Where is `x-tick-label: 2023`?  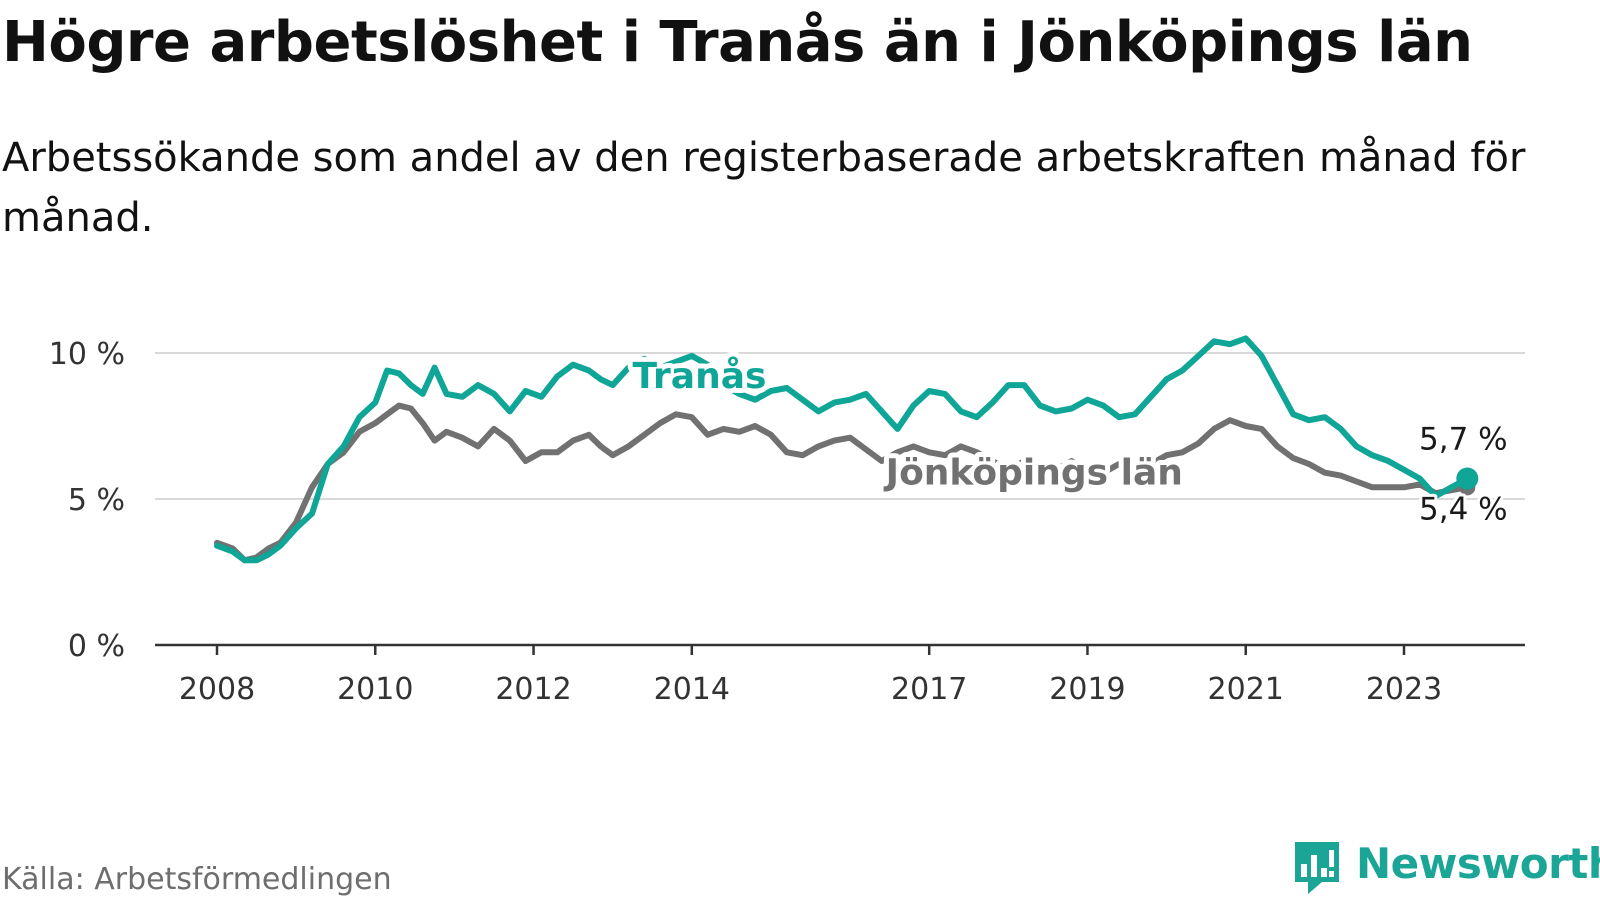 x-tick-label: 2023 is located at coordinates (1404, 689).